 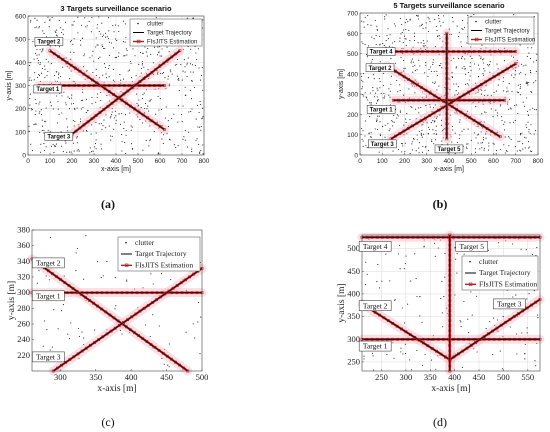 What do you see at coordinates (166, 377) in the screenshot?
I see `x-tick-label: 450` at bounding box center [166, 377].